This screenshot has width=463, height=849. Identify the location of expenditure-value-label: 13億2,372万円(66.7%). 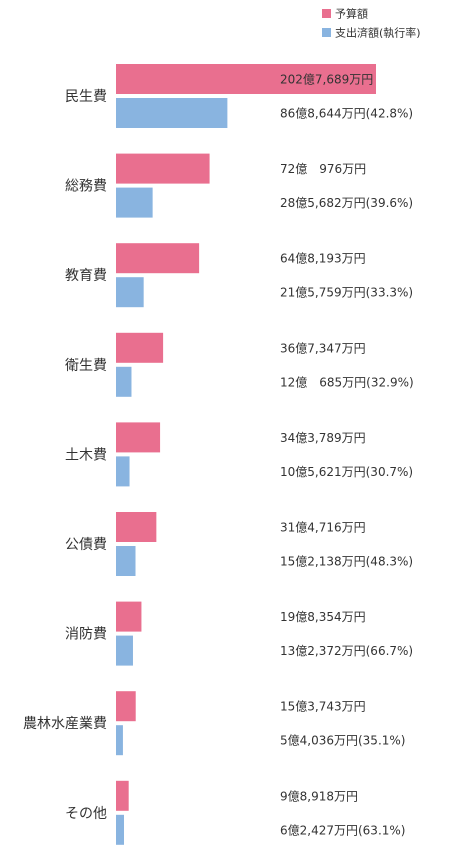
(346, 651).